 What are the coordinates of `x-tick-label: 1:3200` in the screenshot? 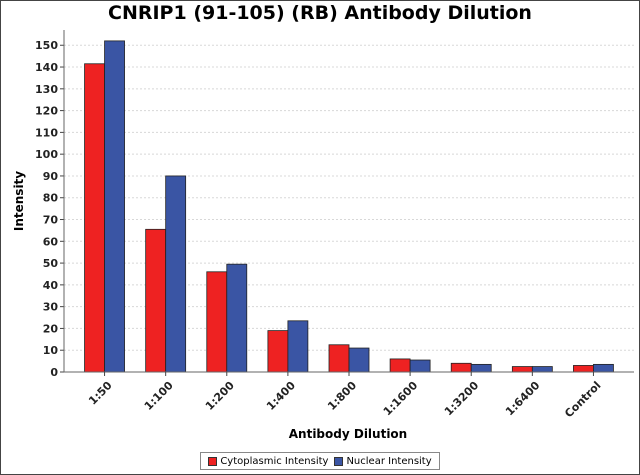 It's located at (462, 399).